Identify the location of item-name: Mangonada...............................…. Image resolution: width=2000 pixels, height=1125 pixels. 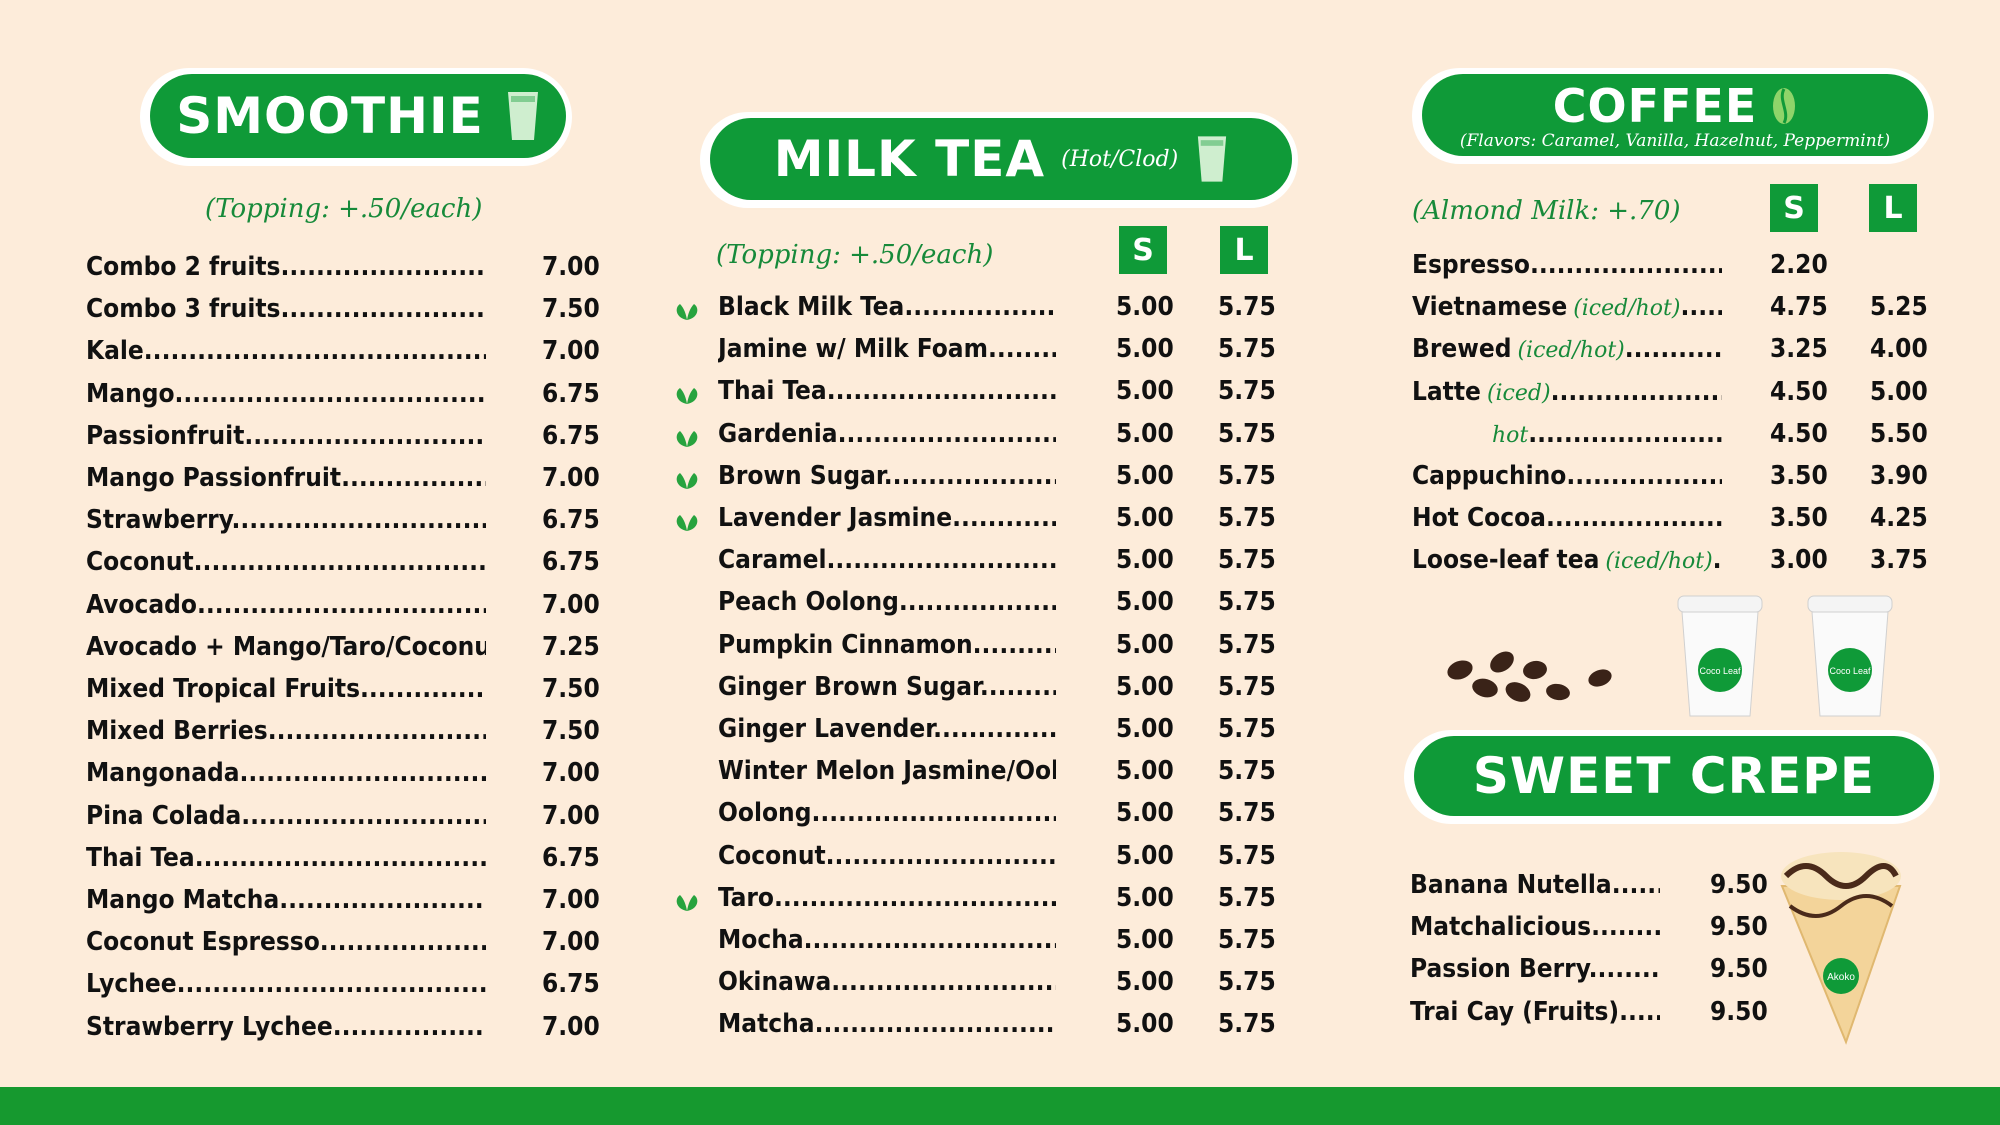
(286, 773).